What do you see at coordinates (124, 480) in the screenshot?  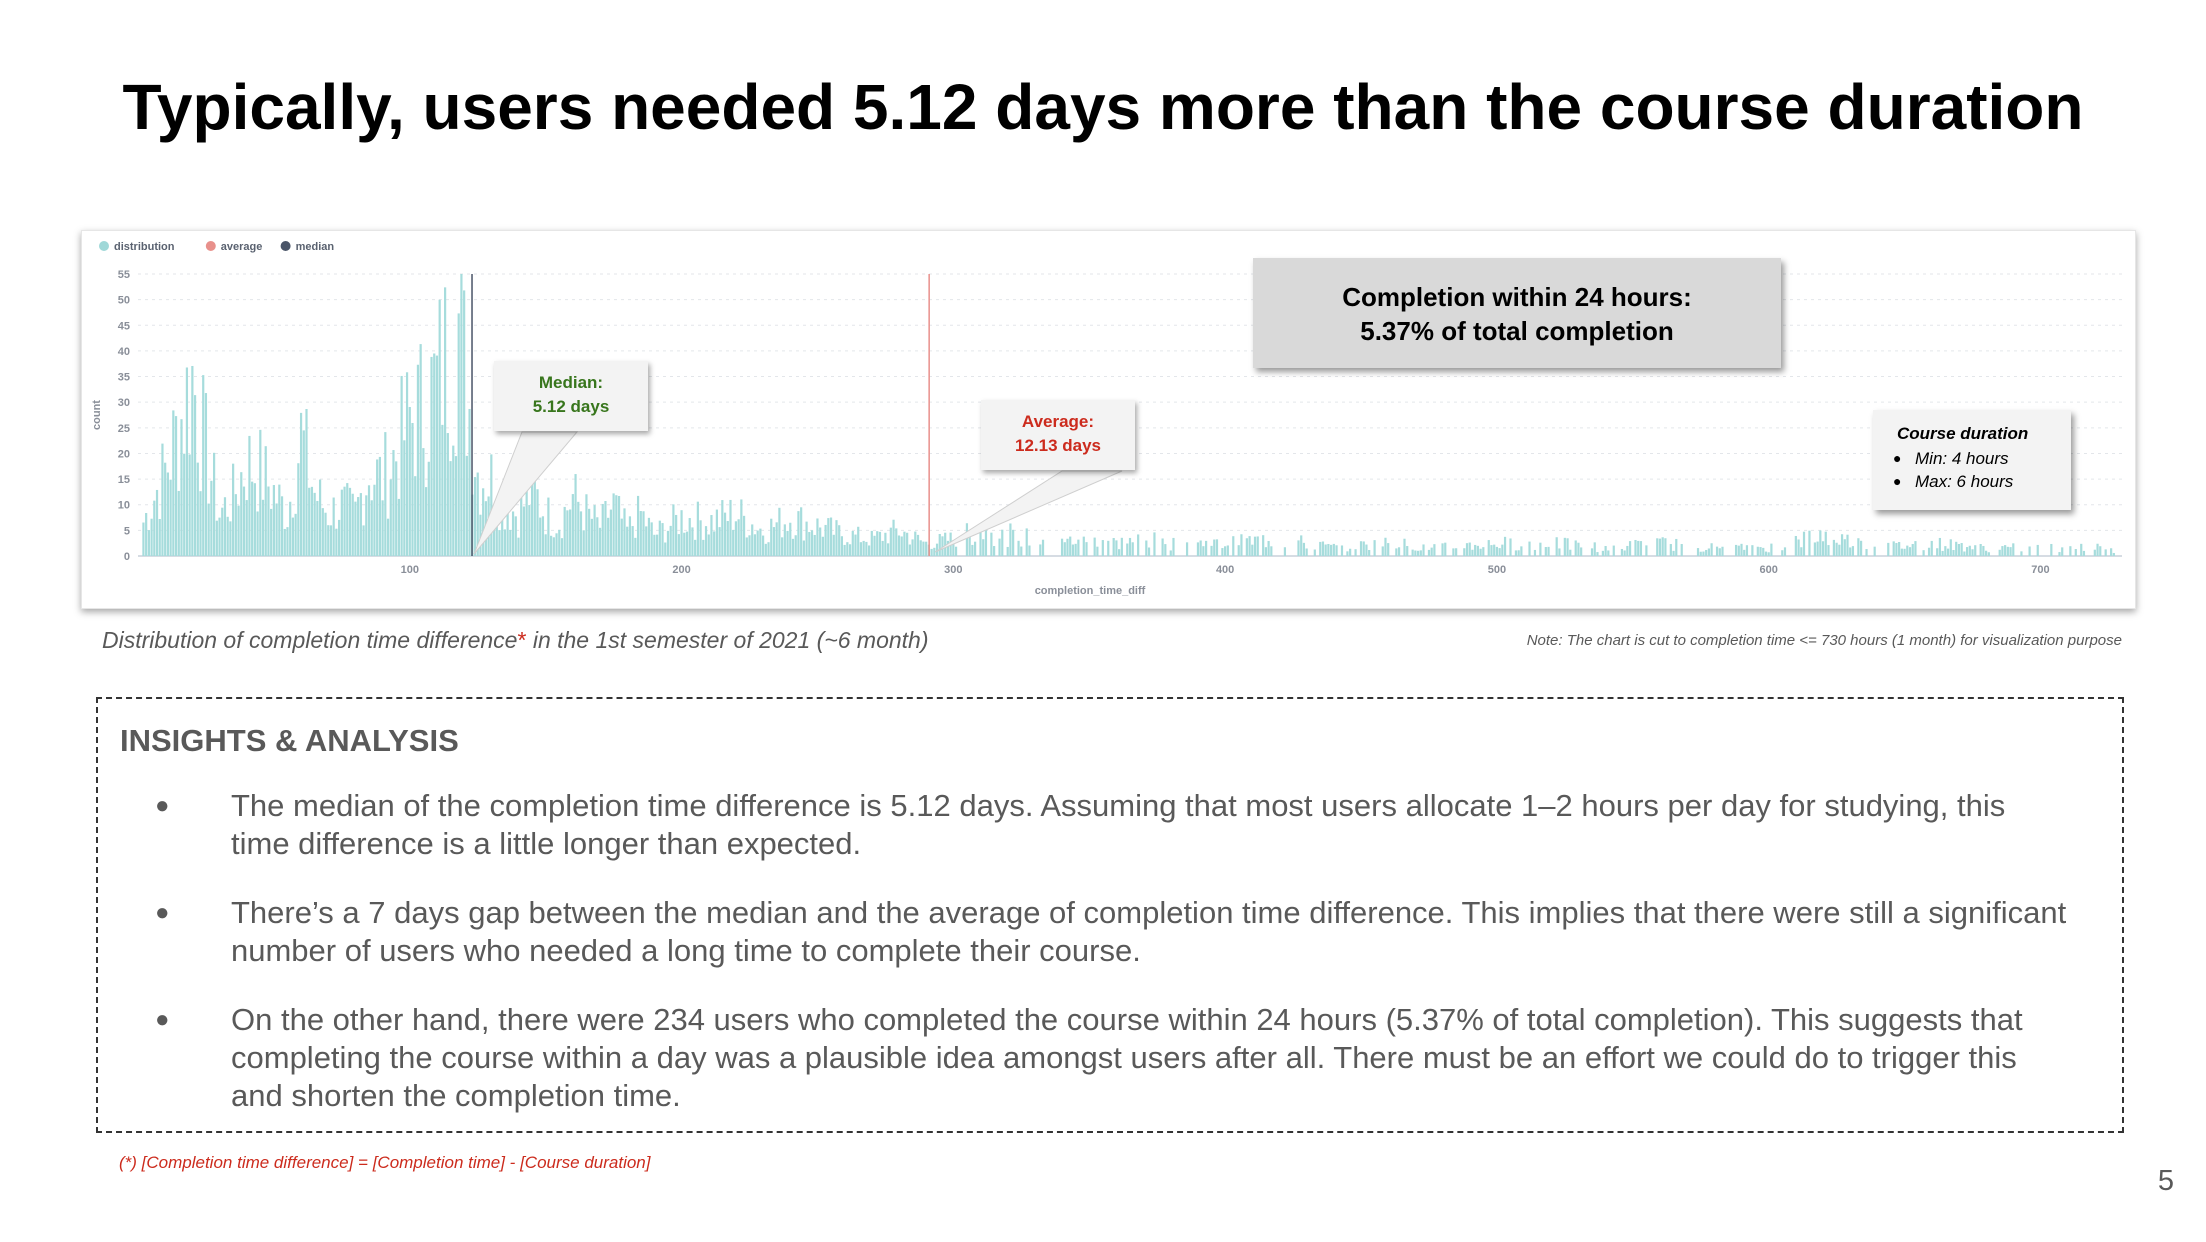 I see `y-tick-label: 15` at bounding box center [124, 480].